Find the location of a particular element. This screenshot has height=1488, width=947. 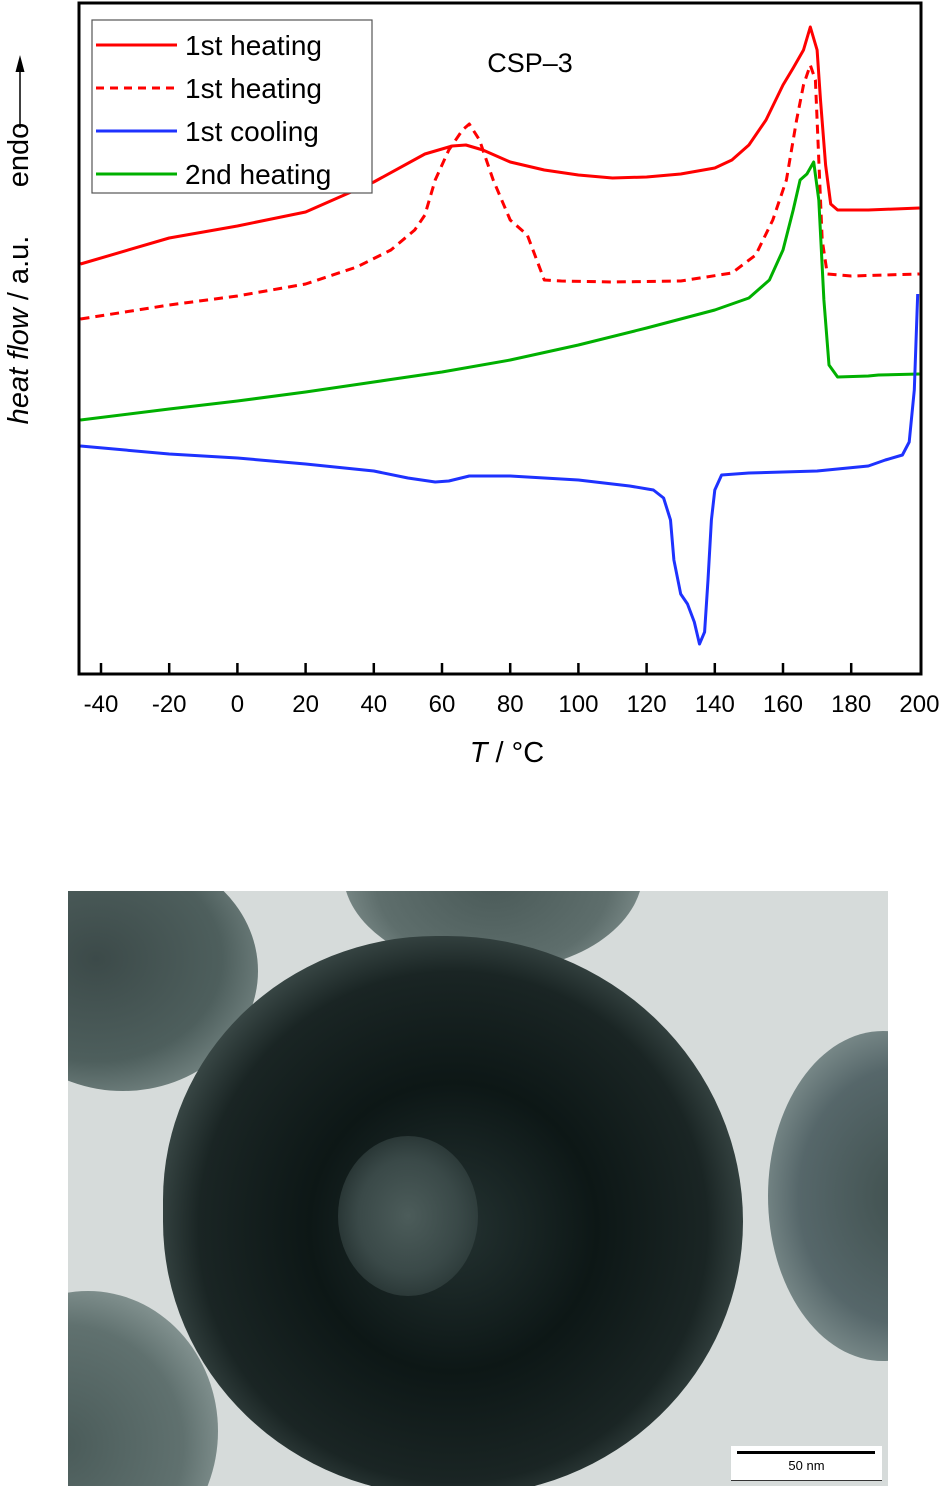

scale-bar-line is located at coordinates (806, 1452).